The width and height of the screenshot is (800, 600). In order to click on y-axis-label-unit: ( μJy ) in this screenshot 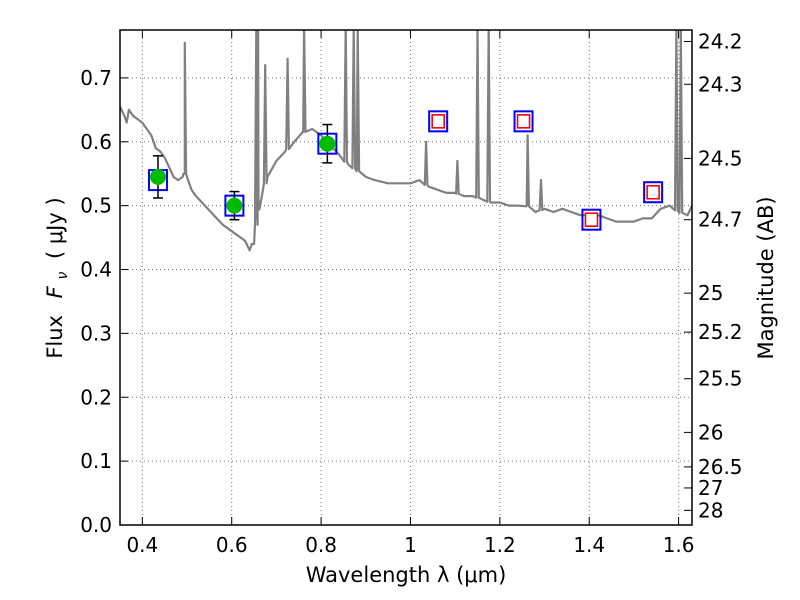, I will do `click(55, 228)`.